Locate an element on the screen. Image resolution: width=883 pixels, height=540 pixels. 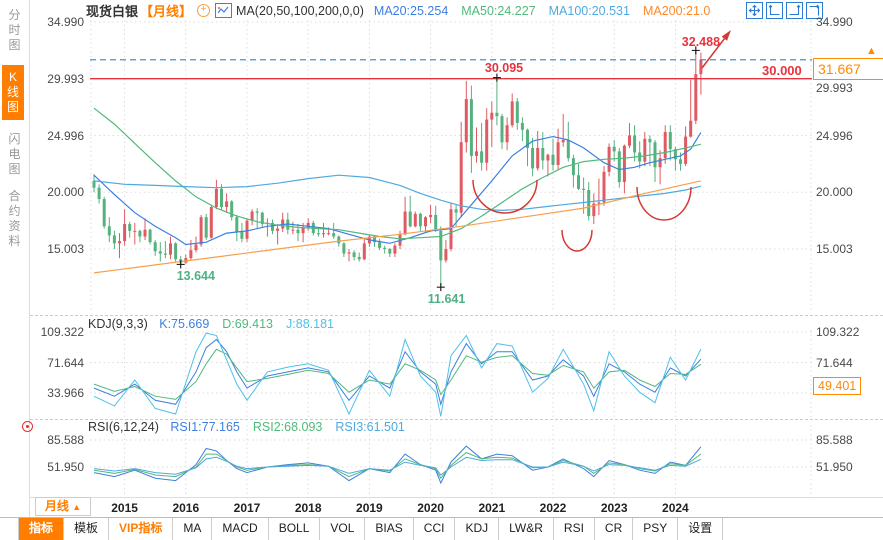
bottom-tab-11: RSI is located at coordinates (574, 529).